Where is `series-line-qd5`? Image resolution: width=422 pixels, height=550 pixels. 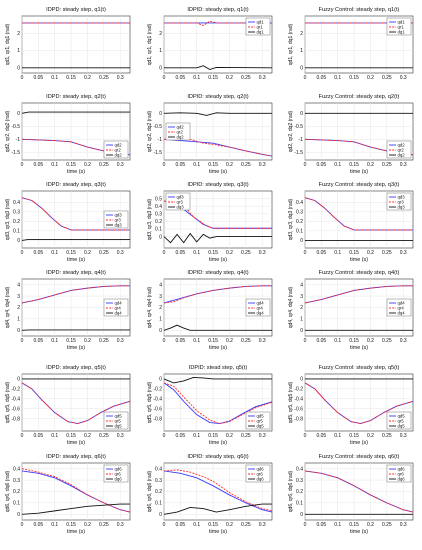 series-line-qd5 is located at coordinates (218, 403).